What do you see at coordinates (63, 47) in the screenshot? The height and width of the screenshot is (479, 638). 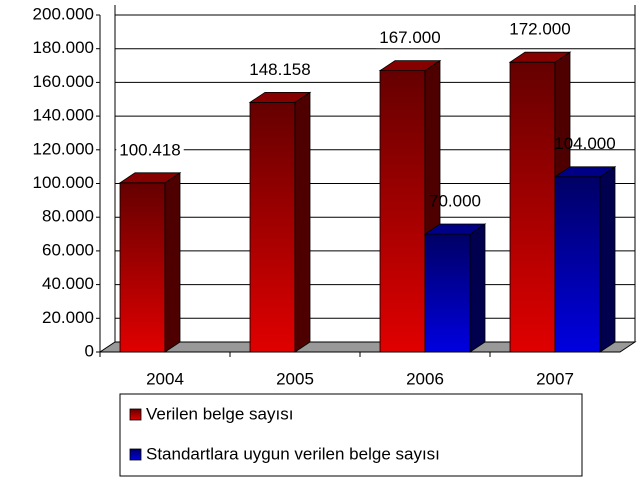 I see `y-tick-label: 180.000` at bounding box center [63, 47].